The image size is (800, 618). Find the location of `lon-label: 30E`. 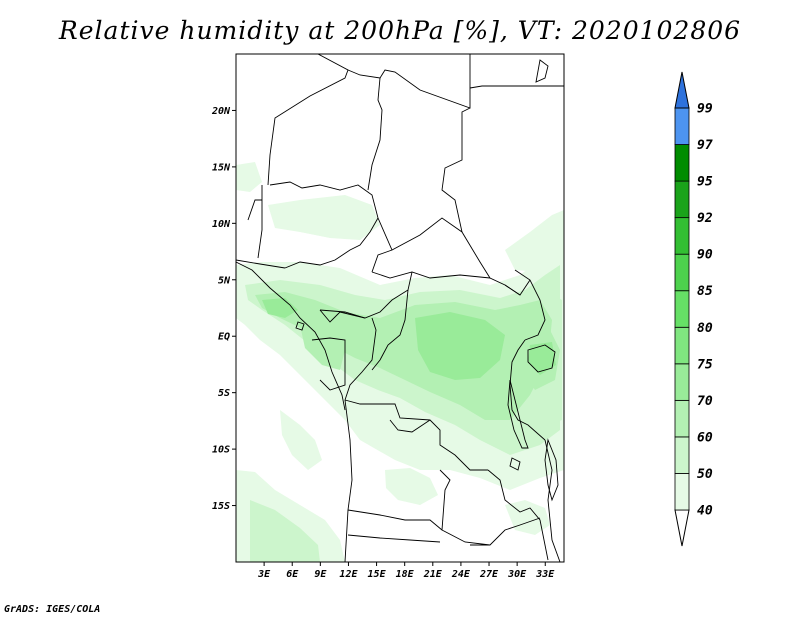

lon-label: 30E is located at coordinates (517, 574).